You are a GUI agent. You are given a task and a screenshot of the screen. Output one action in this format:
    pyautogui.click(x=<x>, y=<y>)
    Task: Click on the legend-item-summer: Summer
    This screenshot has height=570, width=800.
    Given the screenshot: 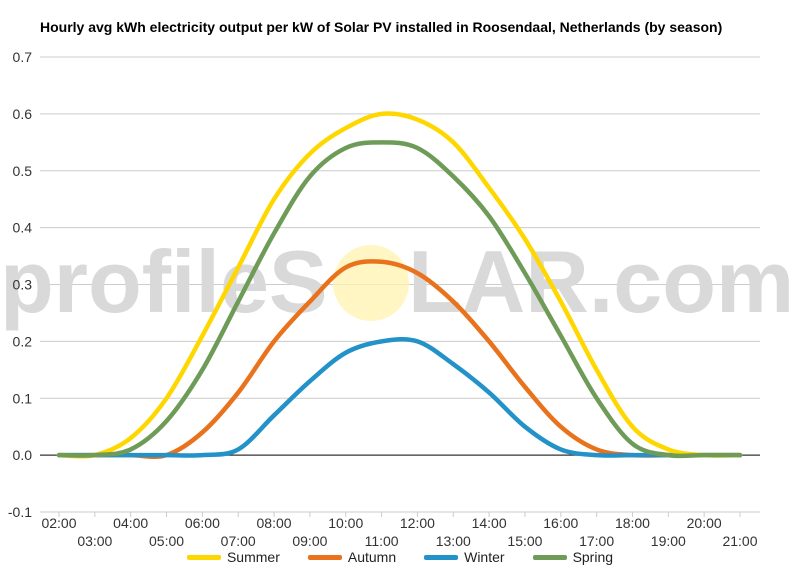 What is the action you would take?
    pyautogui.click(x=233, y=557)
    